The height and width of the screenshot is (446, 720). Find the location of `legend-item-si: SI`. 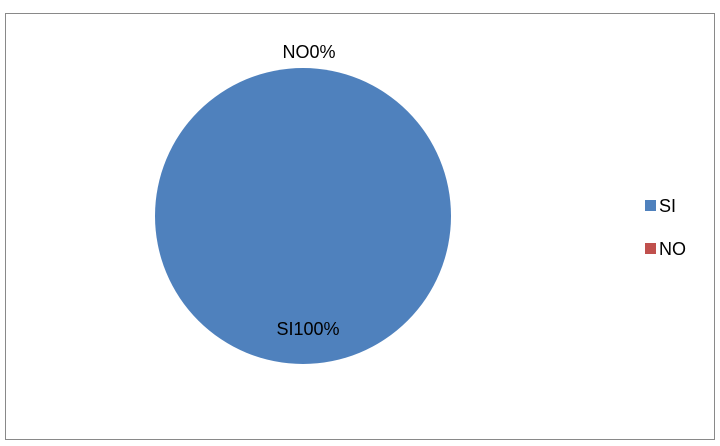

legend-item-si: SI is located at coordinates (665, 206).